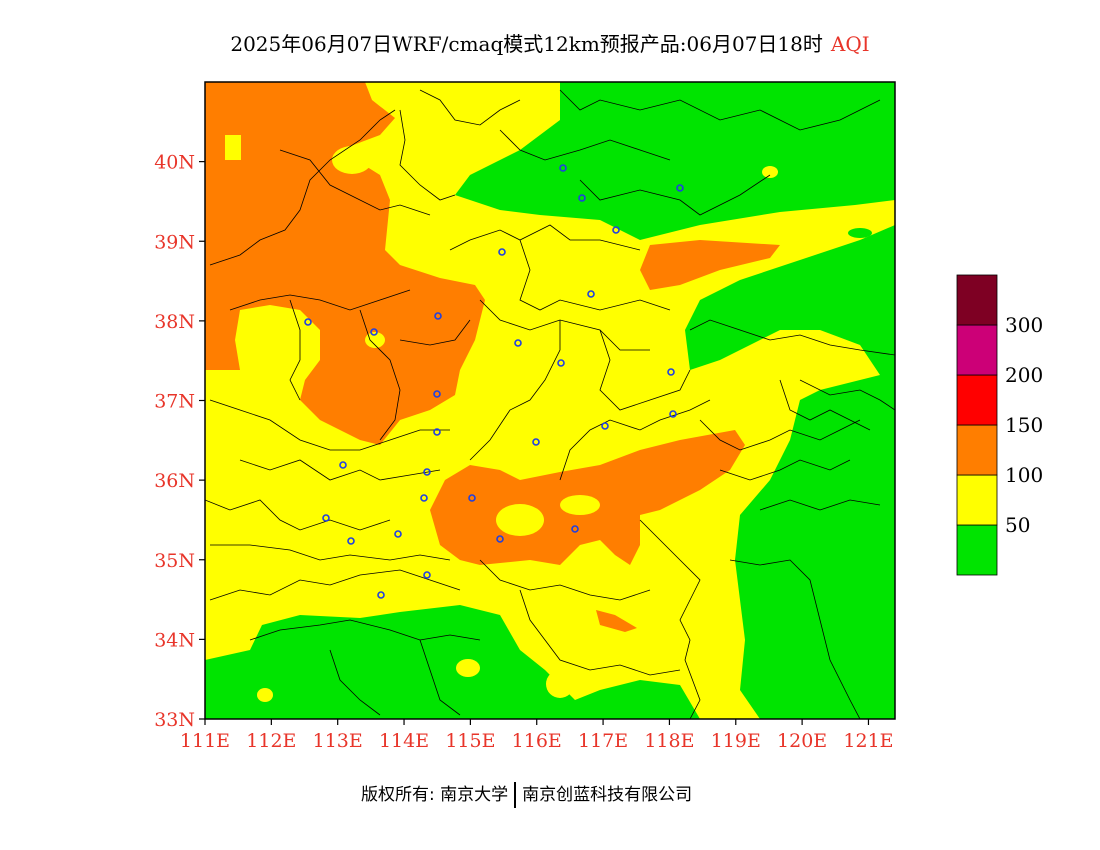 This screenshot has height=850, width=1100. What do you see at coordinates (1024, 475) in the screenshot?
I see `legend-label: 100` at bounding box center [1024, 475].